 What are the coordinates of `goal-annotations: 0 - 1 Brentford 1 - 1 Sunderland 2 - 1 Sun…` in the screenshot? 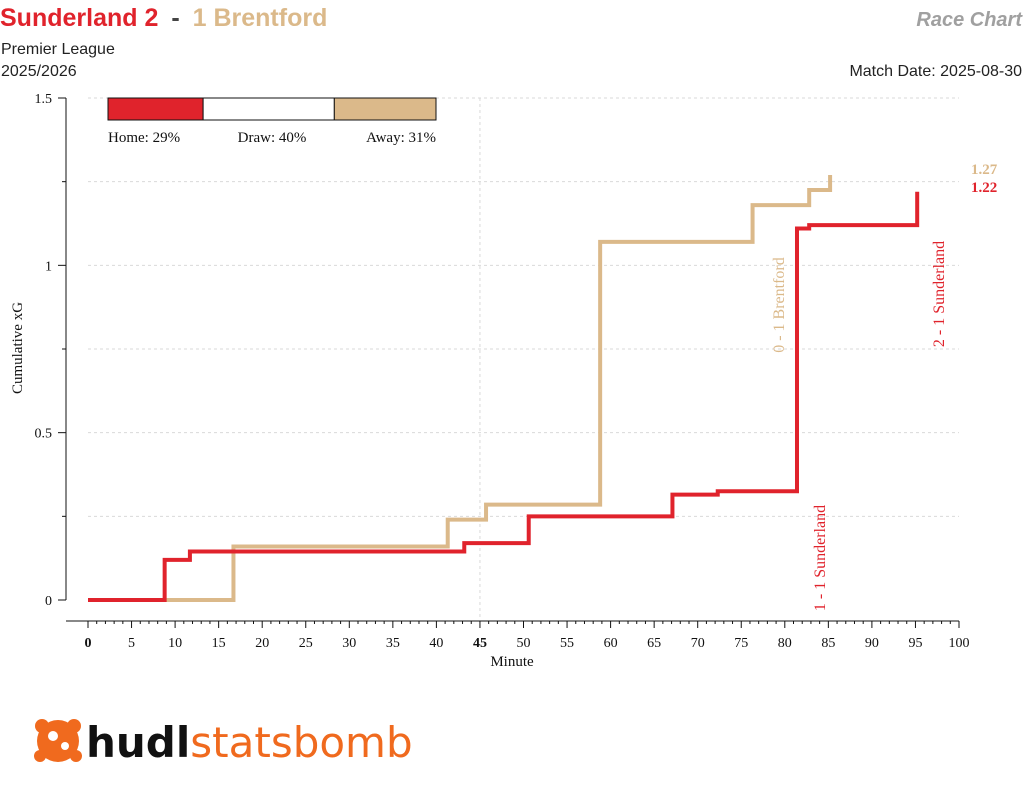 It's located at (859, 426).